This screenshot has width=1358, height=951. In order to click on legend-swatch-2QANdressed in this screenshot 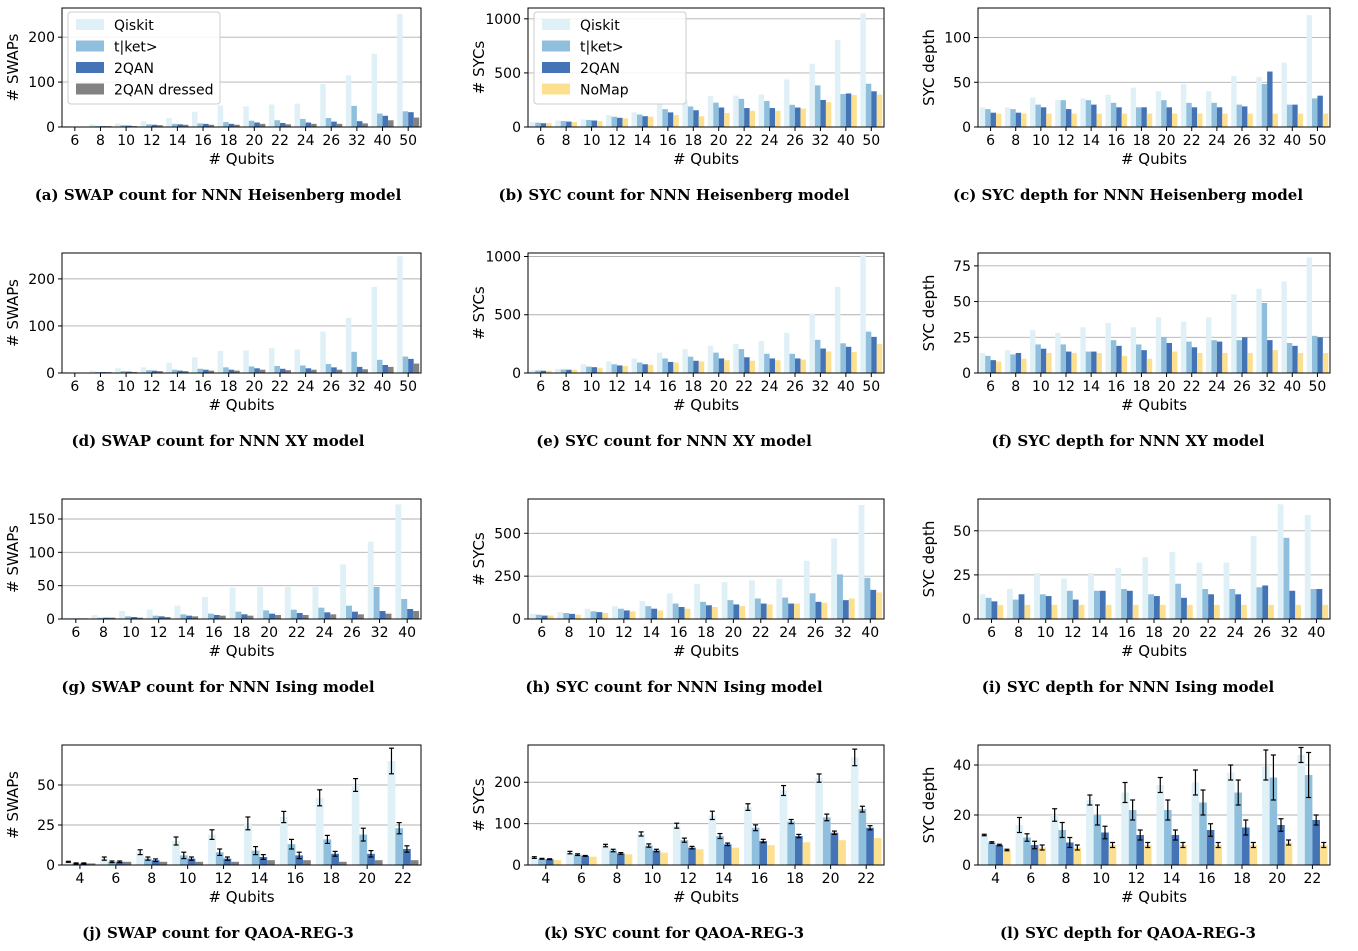, I will do `click(90, 89)`.